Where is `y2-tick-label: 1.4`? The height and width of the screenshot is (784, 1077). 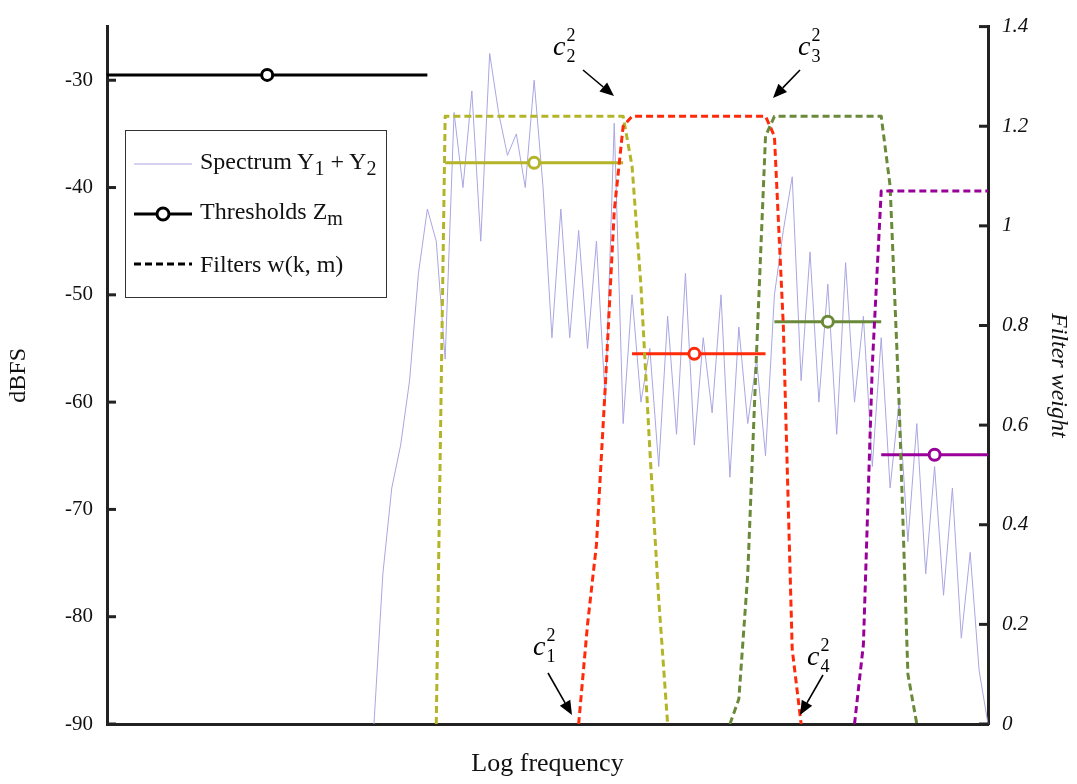
y2-tick-label: 1.4 is located at coordinates (1015, 25).